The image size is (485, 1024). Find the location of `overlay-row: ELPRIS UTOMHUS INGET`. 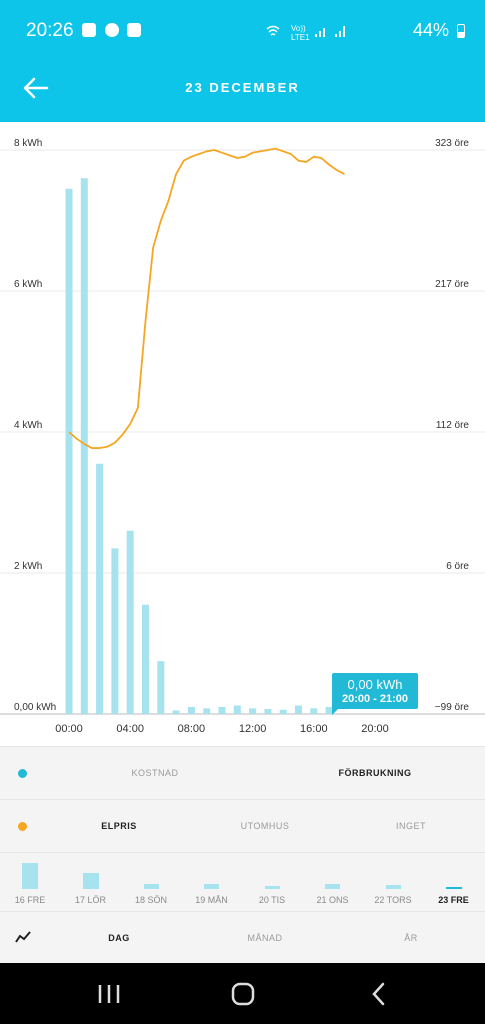

overlay-row: ELPRIS UTOMHUS INGET is located at coordinates (242, 825).